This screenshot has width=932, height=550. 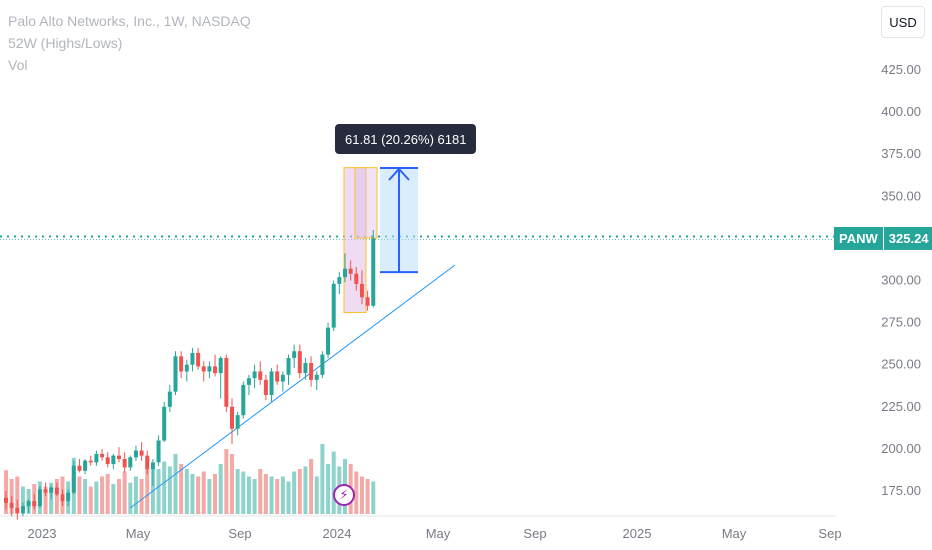 I want to click on x-tick-label: 2025, so click(x=637, y=533).